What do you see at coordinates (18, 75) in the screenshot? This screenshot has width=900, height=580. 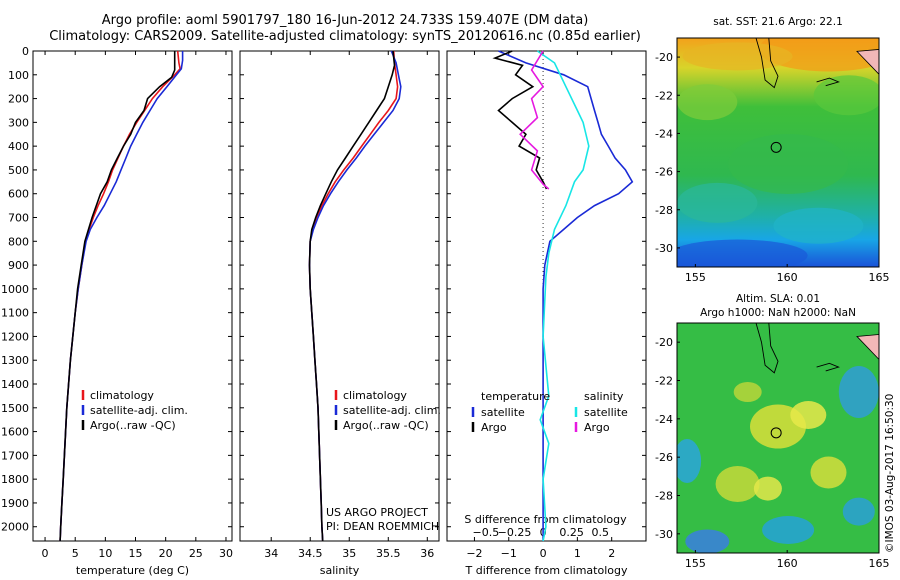 I see `depth-tick-label: 100` at bounding box center [18, 75].